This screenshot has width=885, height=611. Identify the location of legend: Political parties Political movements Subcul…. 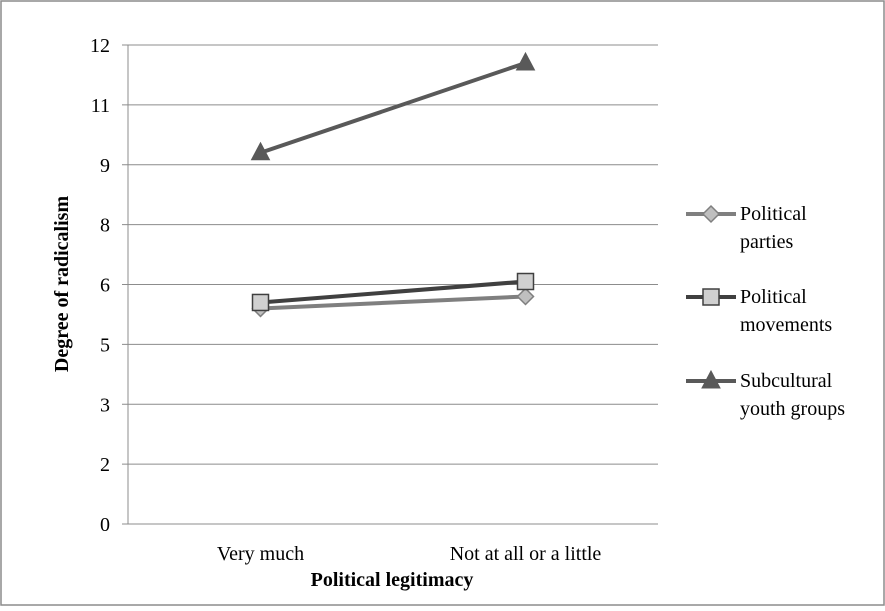
(765, 311).